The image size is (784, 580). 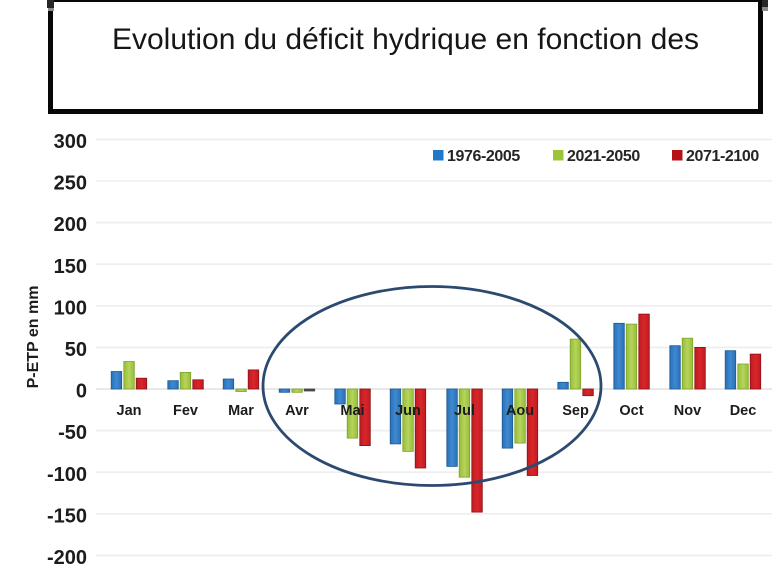 I want to click on svg-text: Jun, so click(x=408, y=411).